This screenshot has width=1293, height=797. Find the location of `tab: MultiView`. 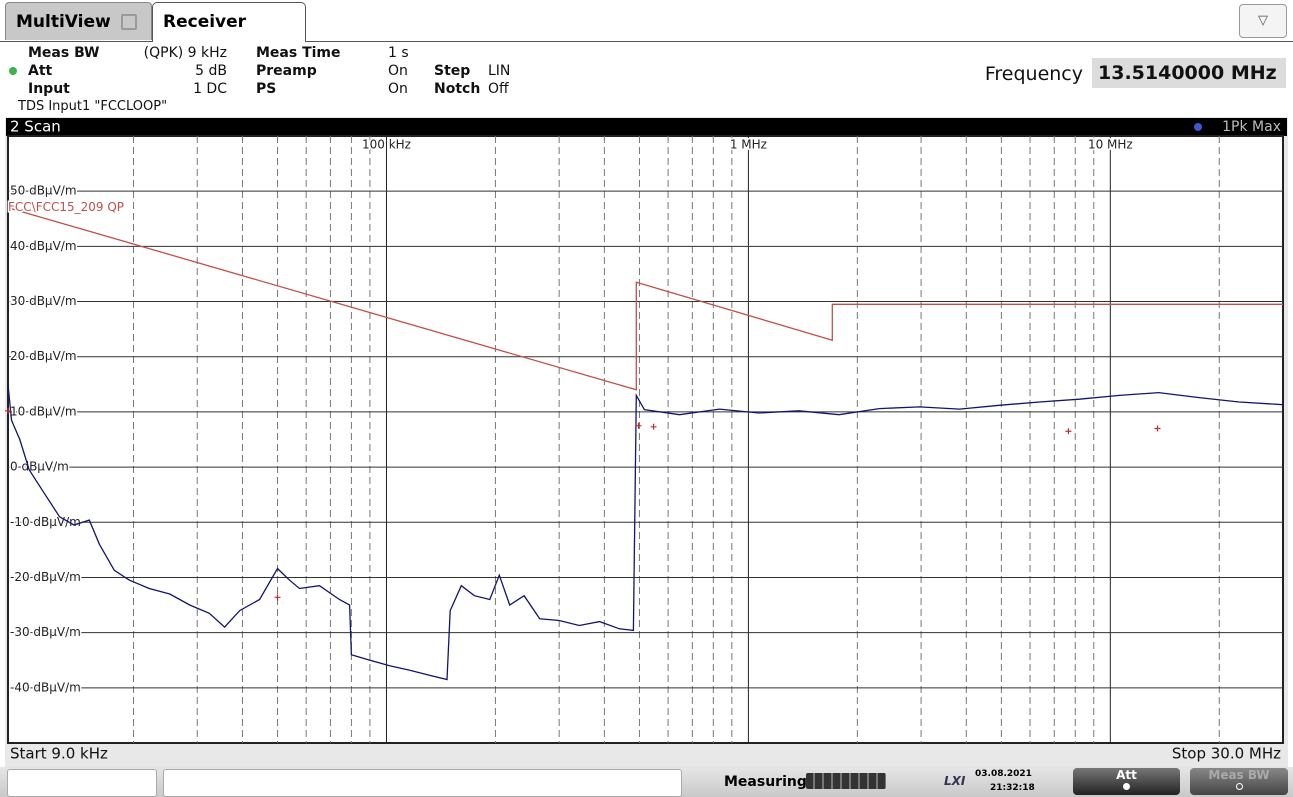

tab: MultiView is located at coordinates (78, 21).